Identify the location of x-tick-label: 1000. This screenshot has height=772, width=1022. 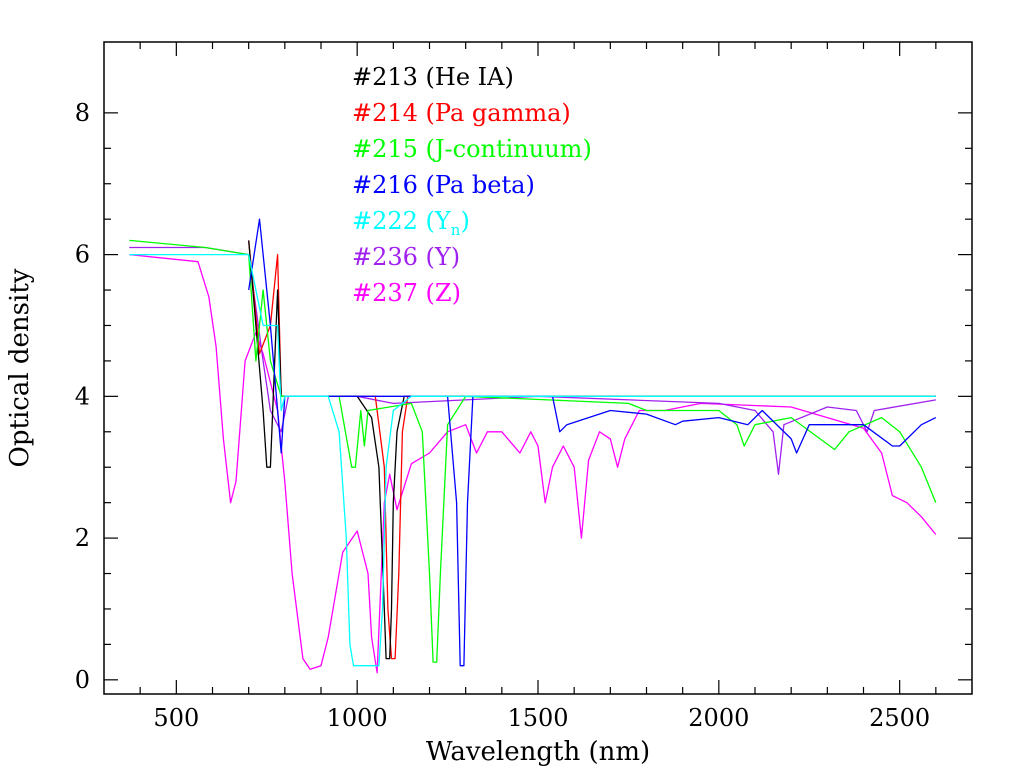
(357, 718).